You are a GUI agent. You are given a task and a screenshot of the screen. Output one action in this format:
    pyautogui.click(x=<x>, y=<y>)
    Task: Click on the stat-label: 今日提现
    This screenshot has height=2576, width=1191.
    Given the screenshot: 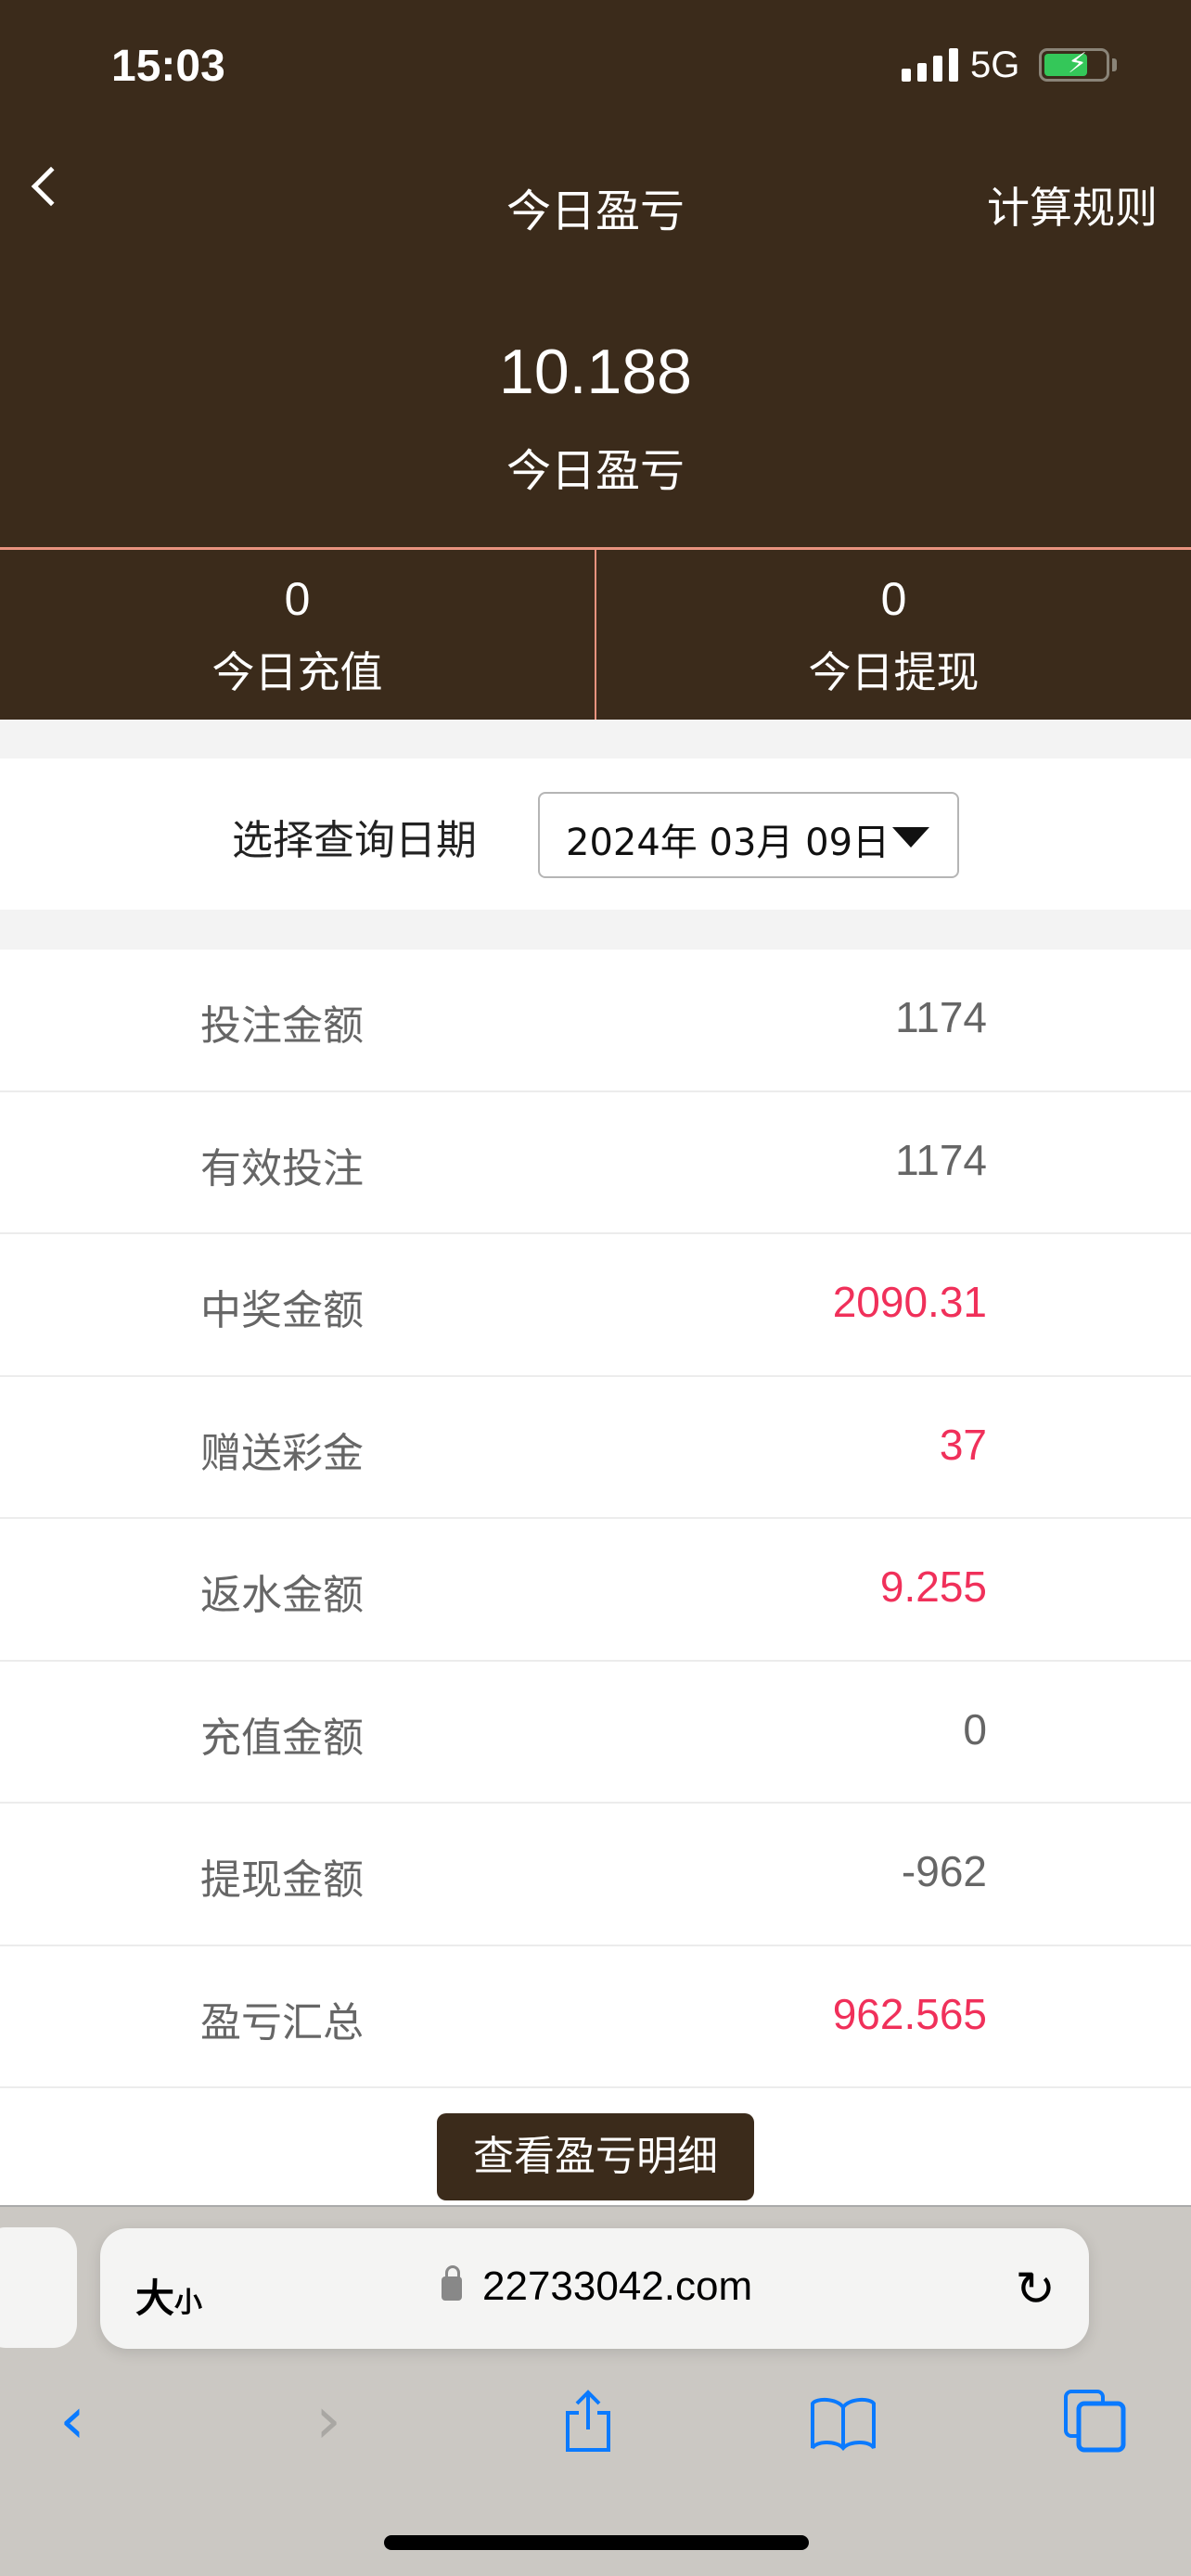 What is the action you would take?
    pyautogui.click(x=894, y=672)
    